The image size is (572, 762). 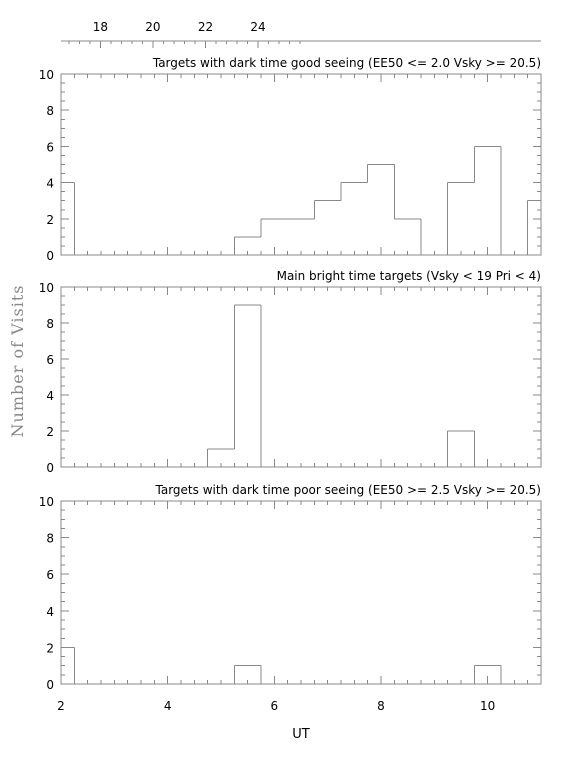 I want to click on x-axis-label: UT, so click(x=301, y=734).